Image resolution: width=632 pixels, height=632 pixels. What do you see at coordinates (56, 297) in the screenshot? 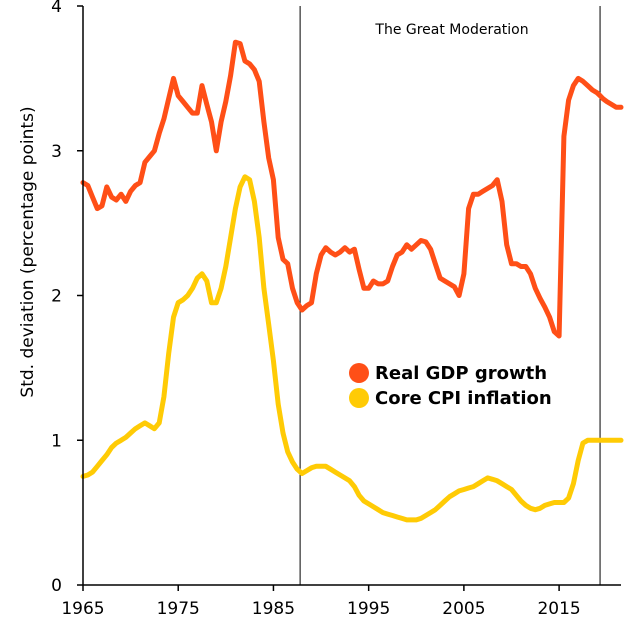
I see `y-tick-label: 2` at bounding box center [56, 297].